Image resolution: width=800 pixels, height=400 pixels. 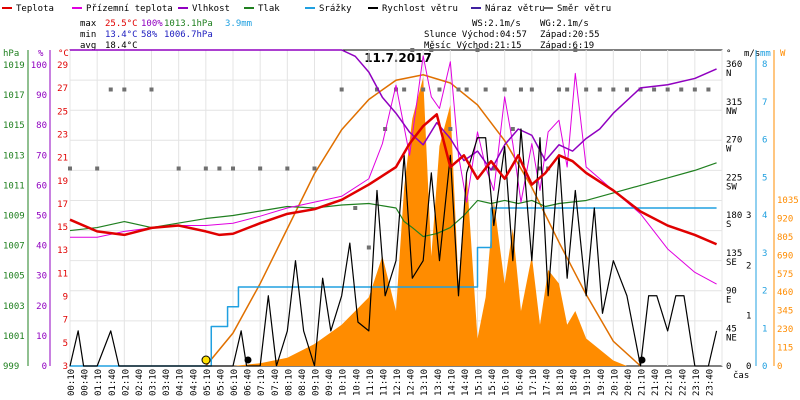 I want to click on x-tick-label: 21:40, so click(x=656, y=382).